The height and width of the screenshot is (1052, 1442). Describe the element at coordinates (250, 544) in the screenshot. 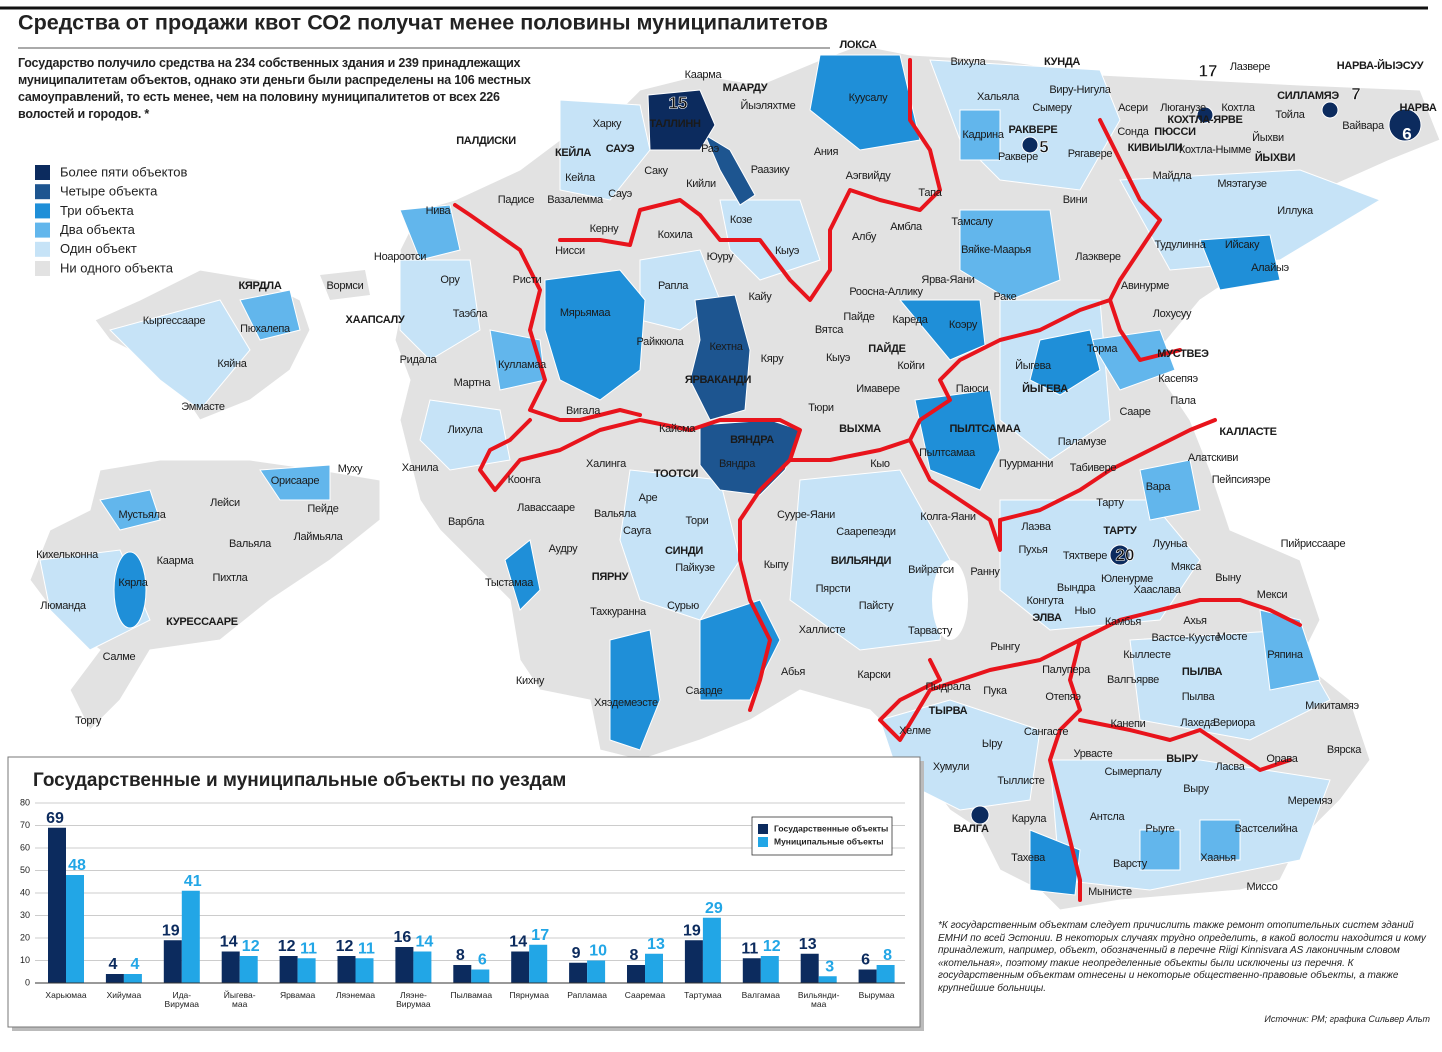

I see `place-label: Вальяла` at that location.